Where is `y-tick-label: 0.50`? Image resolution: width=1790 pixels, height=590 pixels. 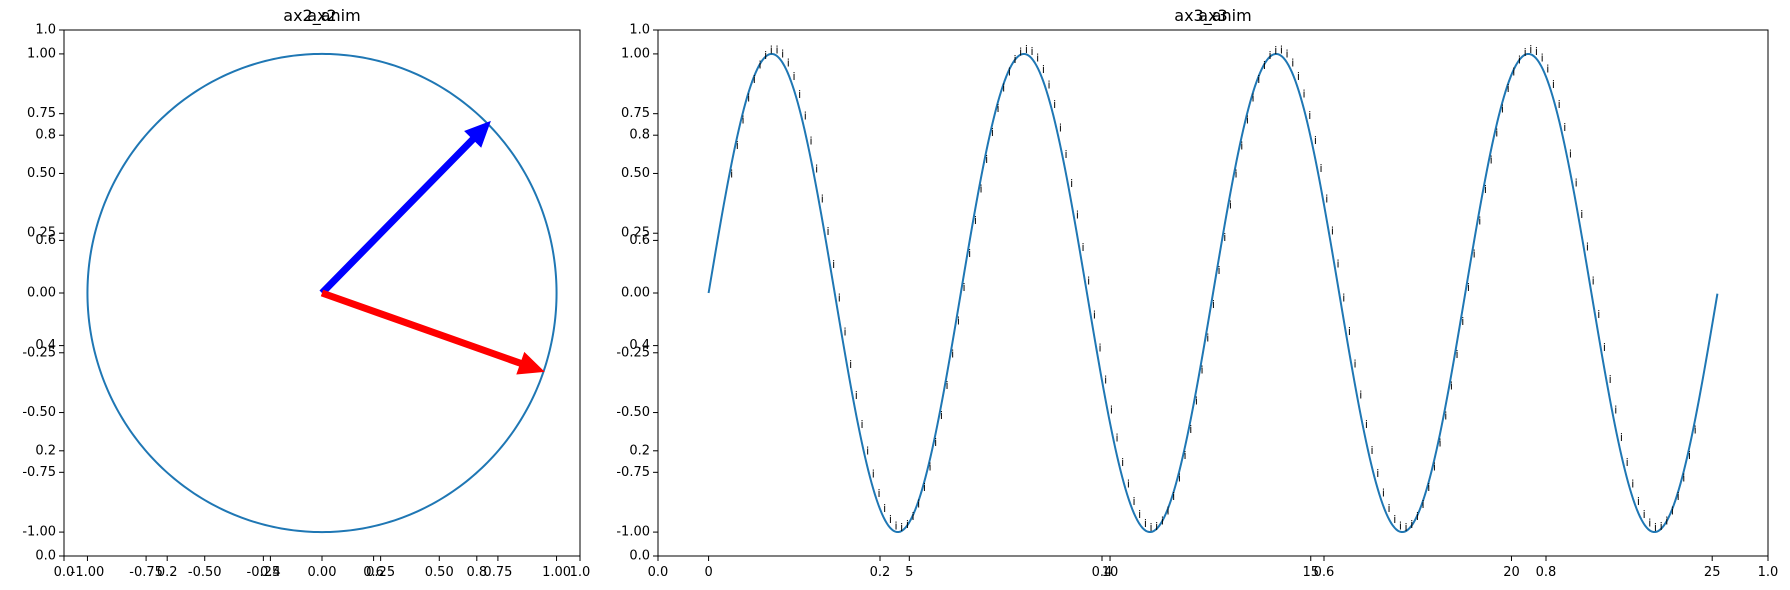 y-tick-label: 0.50 is located at coordinates (41, 173).